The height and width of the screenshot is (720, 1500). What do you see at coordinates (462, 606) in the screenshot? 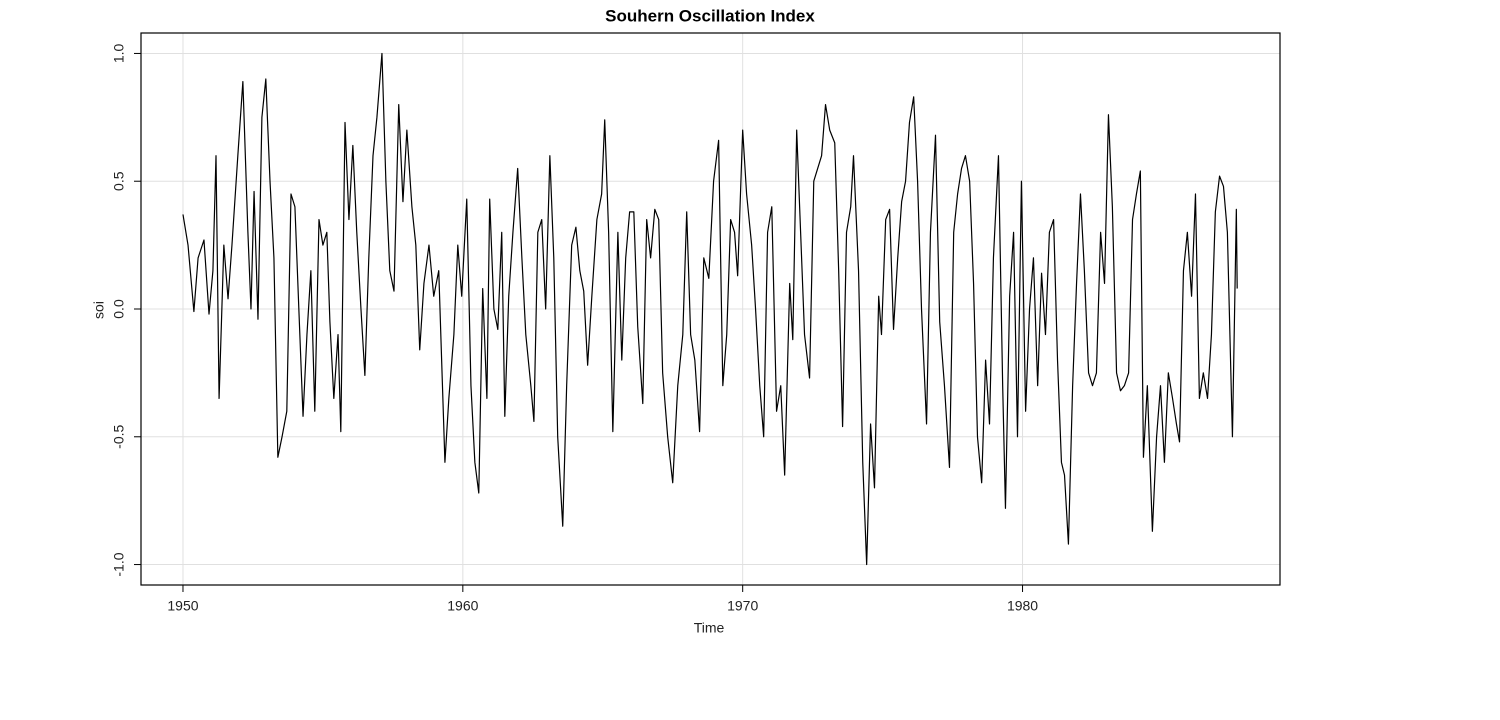
I see `x-tick-label: 1960` at bounding box center [462, 606].